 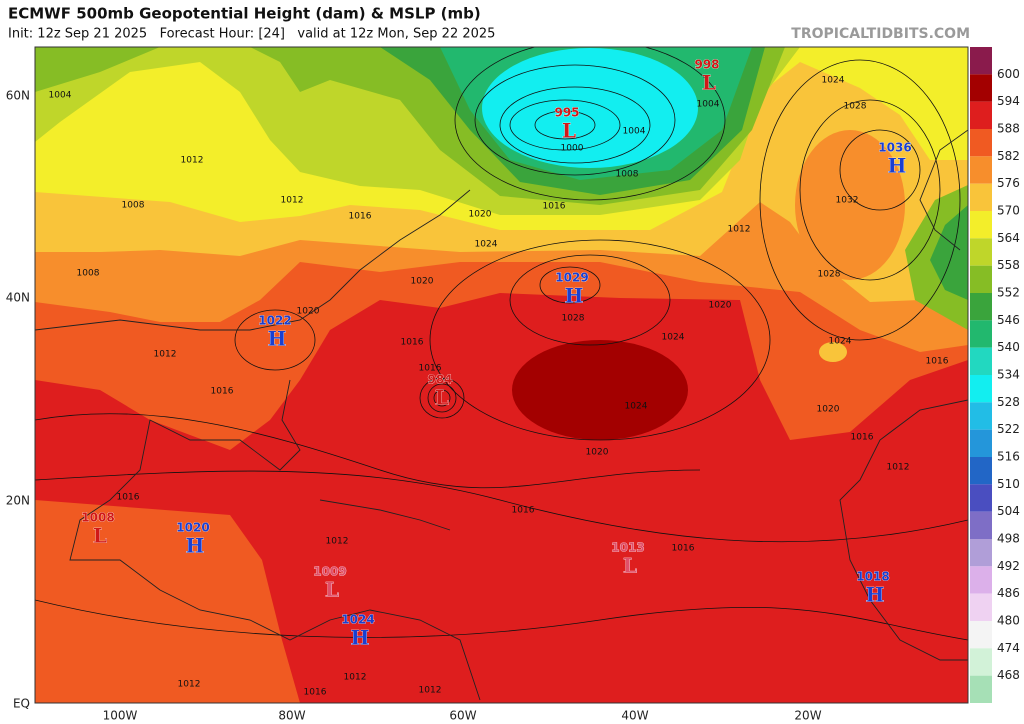 What do you see at coordinates (572, 149) in the screenshot?
I see `isobar-label: 1000` at bounding box center [572, 149].